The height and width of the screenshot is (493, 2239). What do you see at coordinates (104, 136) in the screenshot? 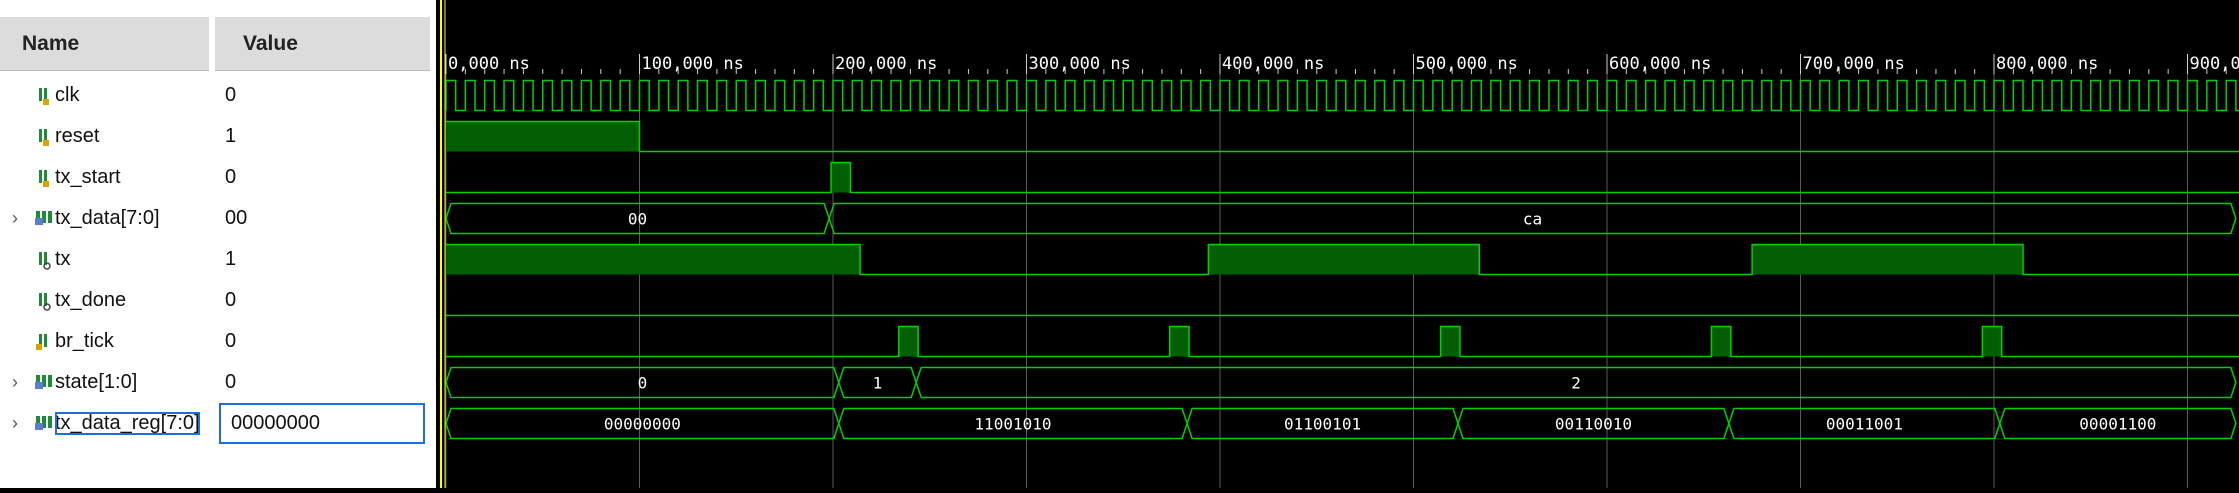
I see `signal-row-reset: reset` at bounding box center [104, 136].